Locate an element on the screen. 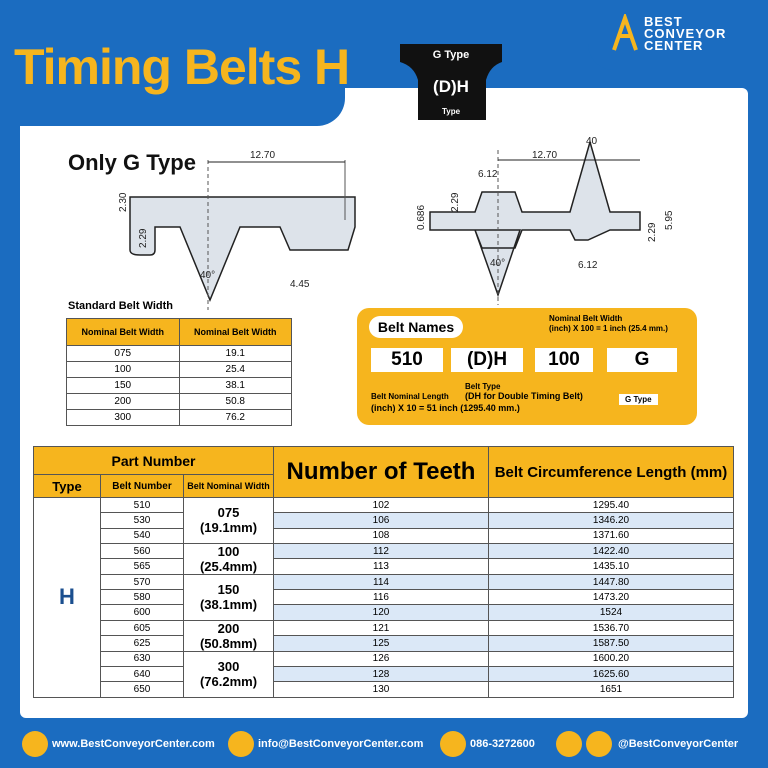 This screenshot has width=768, height=768. width-mm: (50.8mm) is located at coordinates (228, 643).